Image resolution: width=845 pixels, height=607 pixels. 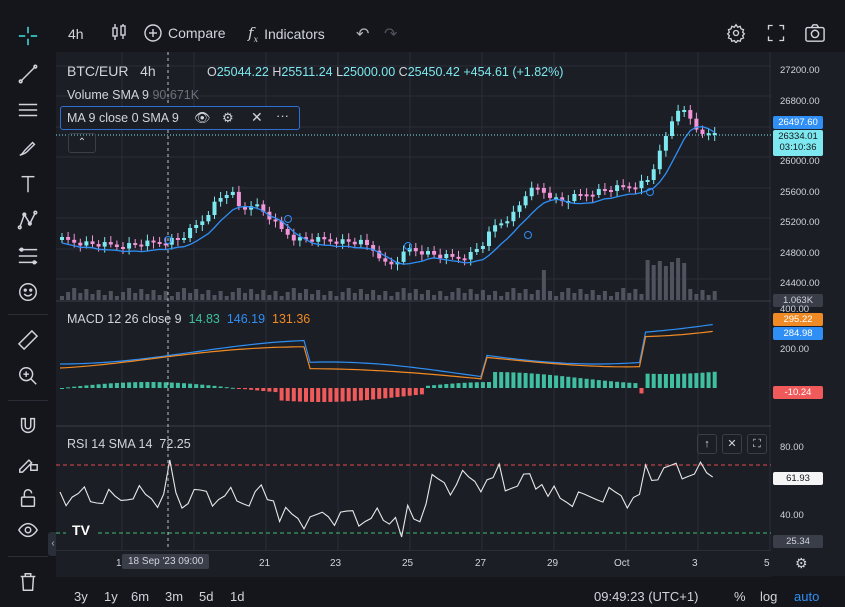 I want to click on log-toggle: log, so click(x=769, y=596).